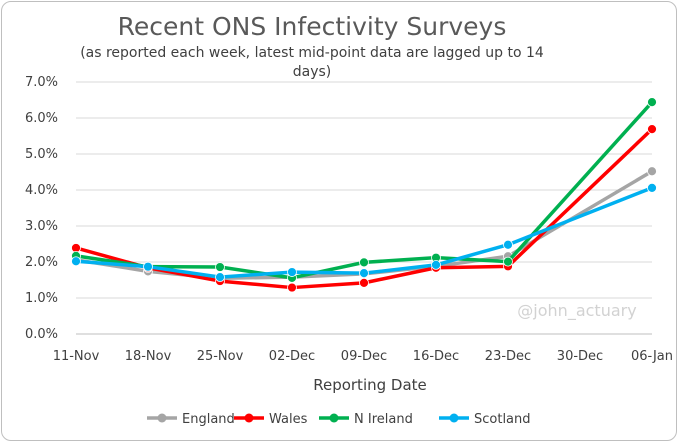 The image size is (680, 444). I want to click on watermark: @john_actuary, so click(576, 311).